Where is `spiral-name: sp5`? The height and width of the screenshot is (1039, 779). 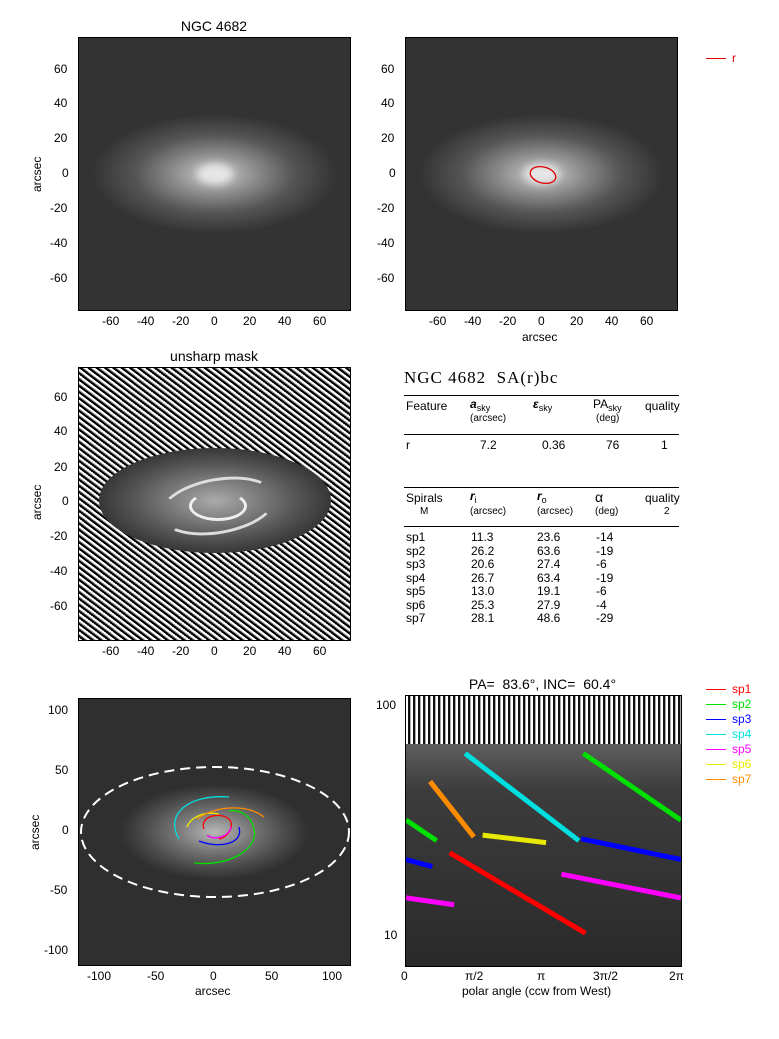 spiral-name: sp5 is located at coordinates (416, 591).